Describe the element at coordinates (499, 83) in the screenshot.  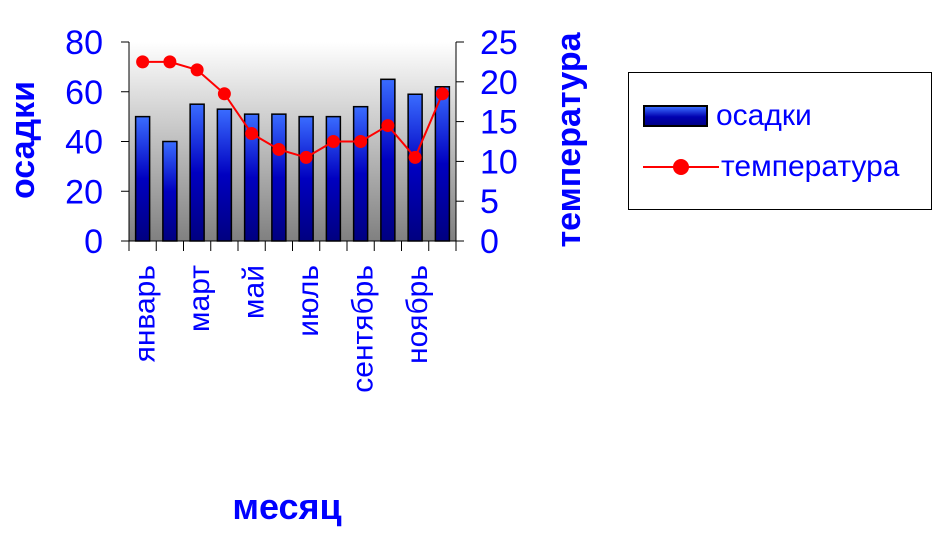
I see `y-right-tick-label: 20` at that location.